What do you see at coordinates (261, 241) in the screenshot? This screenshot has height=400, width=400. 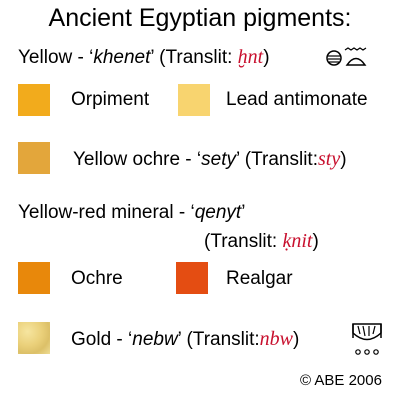 I see `yellow-red-translit: (Translit: ḳnit)` at bounding box center [261, 241].